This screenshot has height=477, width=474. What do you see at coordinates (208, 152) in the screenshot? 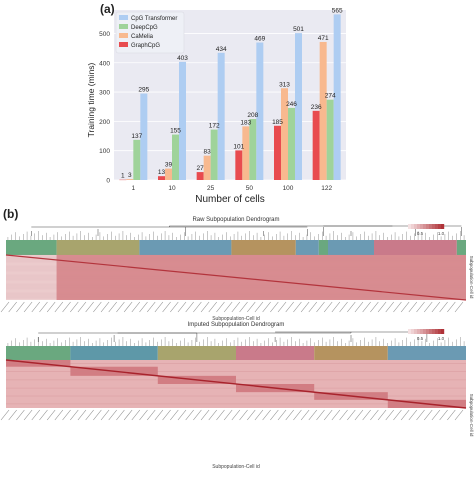
I see `data-label: 83` at bounding box center [208, 152].